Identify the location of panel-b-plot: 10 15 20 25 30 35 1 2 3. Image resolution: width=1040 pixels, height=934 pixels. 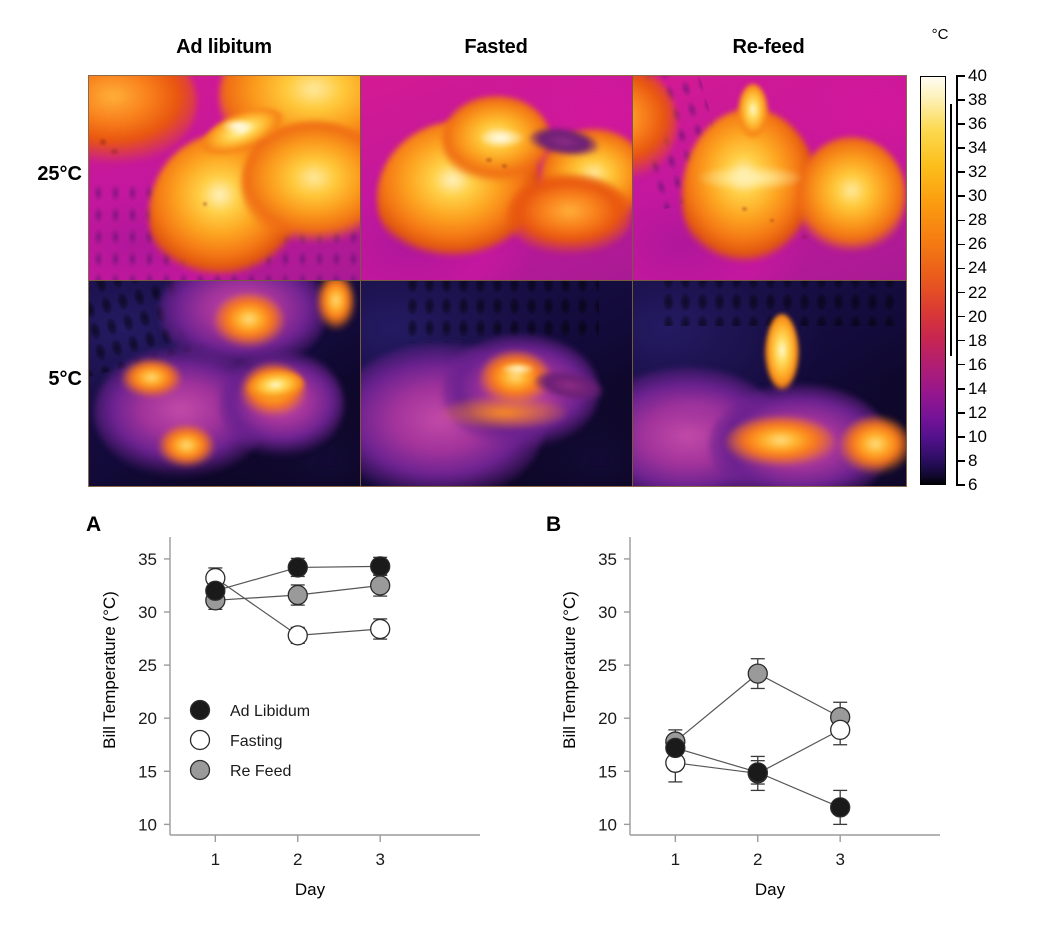
(769, 703).